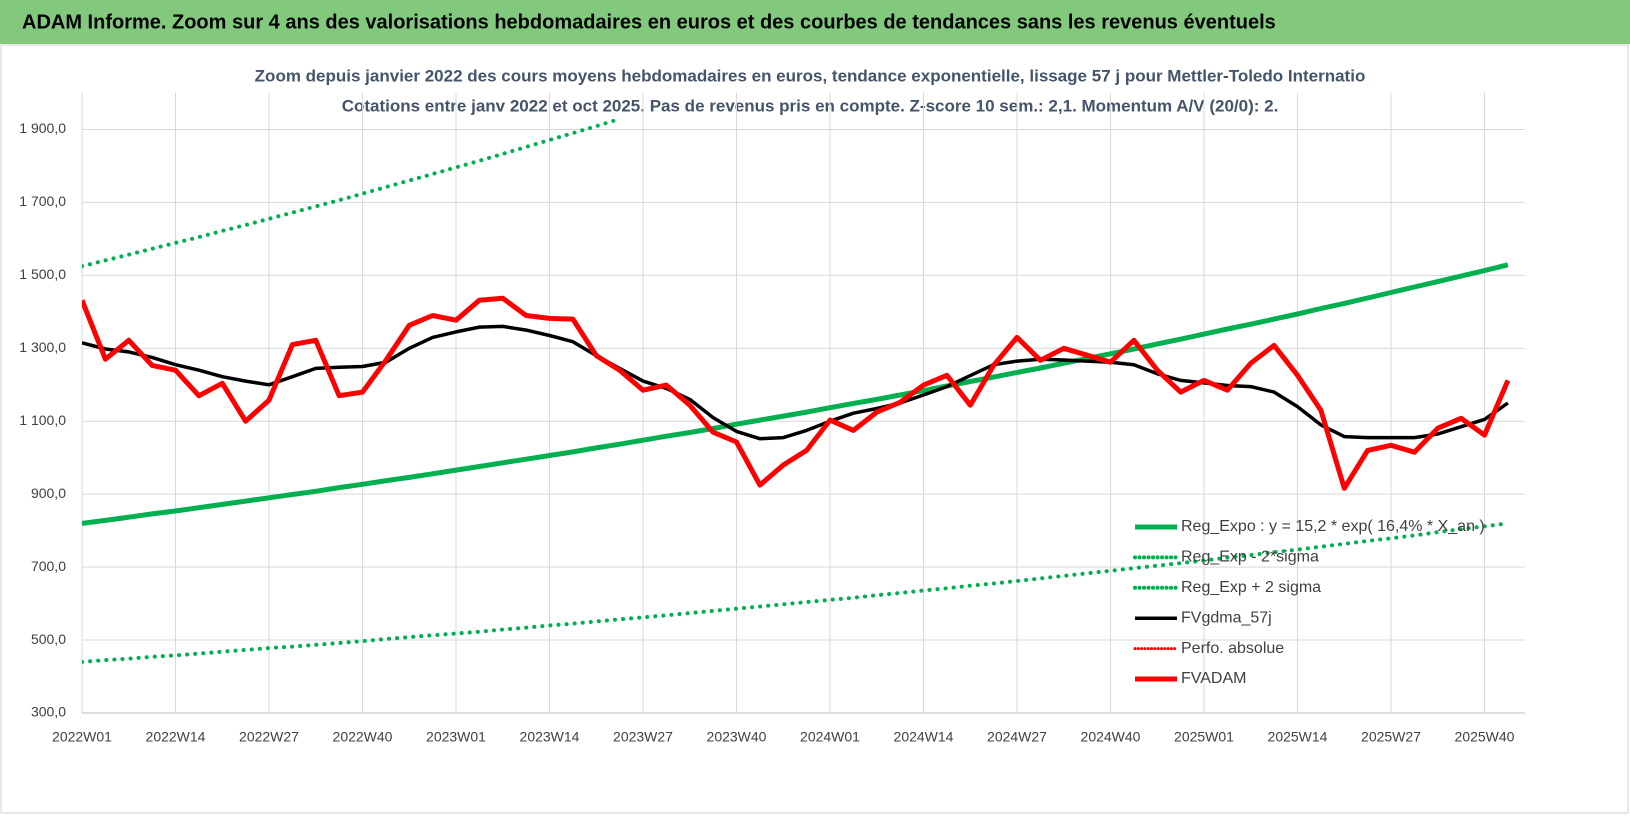  What do you see at coordinates (1017, 737) in the screenshot?
I see `x-tick-label: 2024W27` at bounding box center [1017, 737].